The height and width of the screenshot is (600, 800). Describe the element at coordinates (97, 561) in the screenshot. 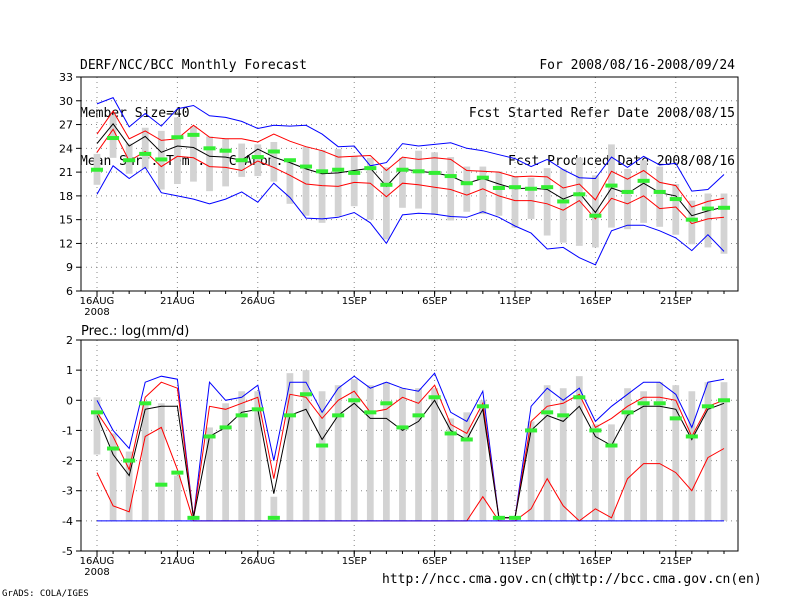

I see `prec-xtick-label: 16AUG` at that location.